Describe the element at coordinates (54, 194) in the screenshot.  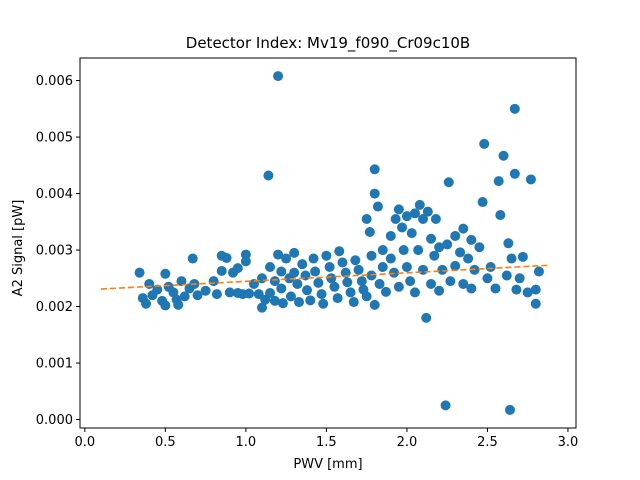
I see `y-tick-label: 0.004` at that location.